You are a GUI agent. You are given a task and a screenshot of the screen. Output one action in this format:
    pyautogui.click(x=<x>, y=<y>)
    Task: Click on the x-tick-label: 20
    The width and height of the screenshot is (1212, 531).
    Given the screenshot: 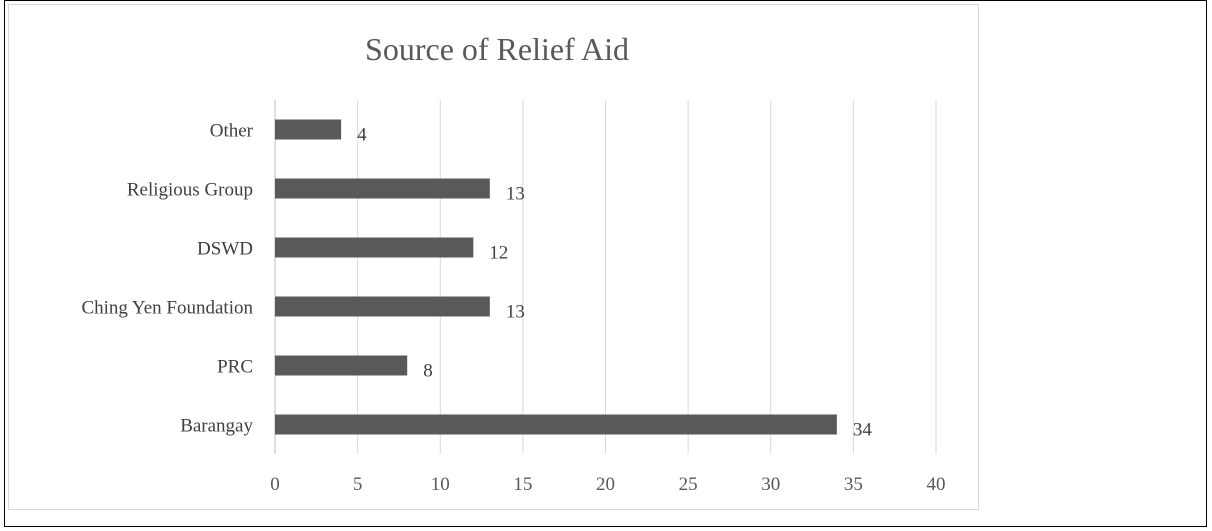 What is the action you would take?
    pyautogui.click(x=605, y=484)
    